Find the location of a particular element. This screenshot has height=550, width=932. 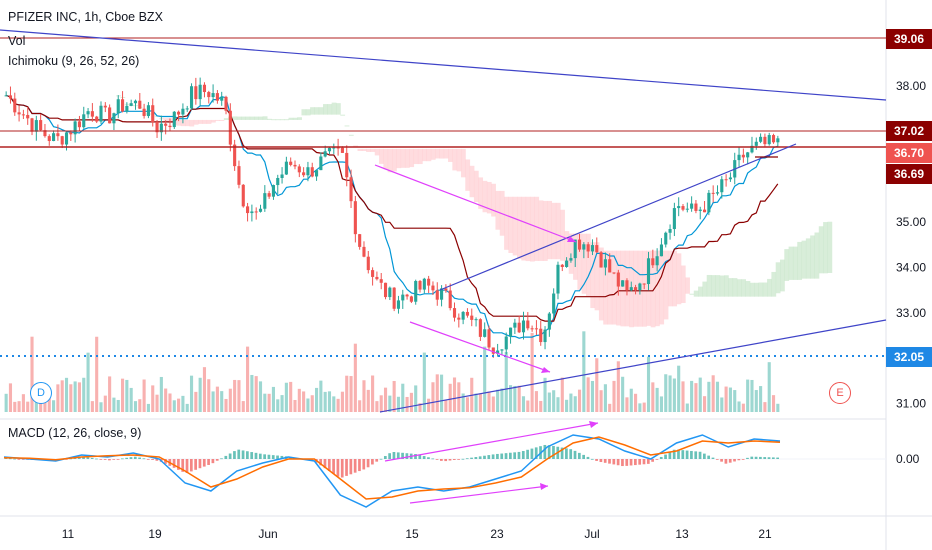

earnings-event-badge: E is located at coordinates (840, 393).